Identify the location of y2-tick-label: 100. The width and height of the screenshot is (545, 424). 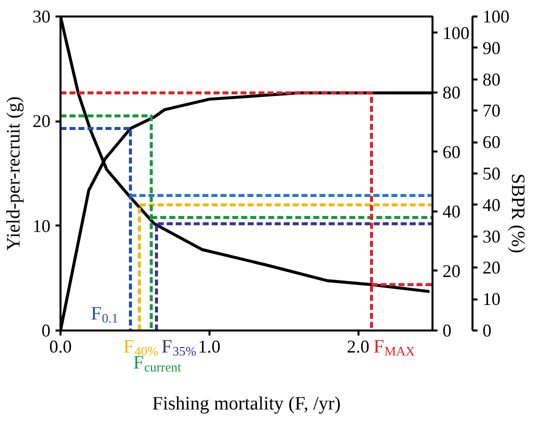
(496, 16).